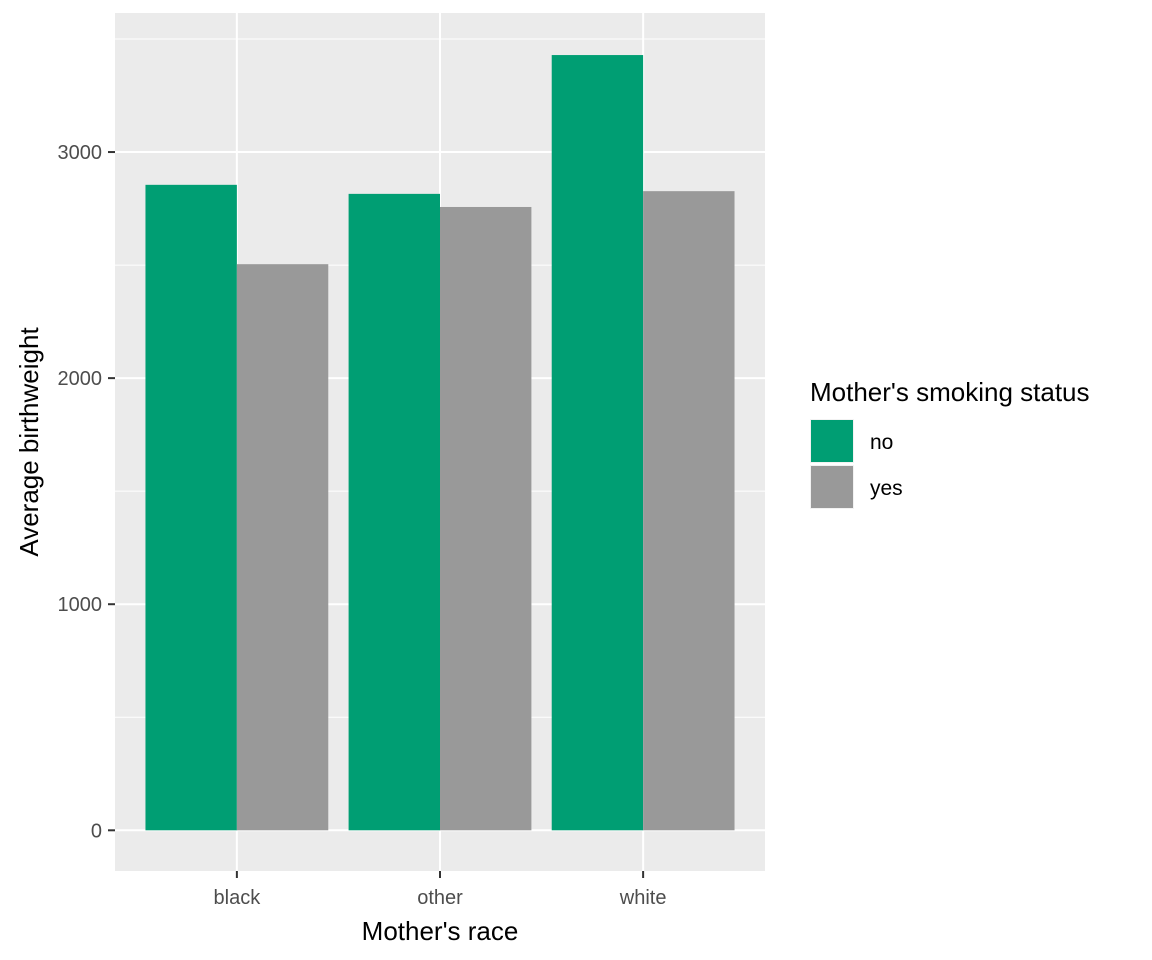 The image size is (1152, 960). Describe the element at coordinates (96, 831) in the screenshot. I see `y-tick-label: 0` at that location.